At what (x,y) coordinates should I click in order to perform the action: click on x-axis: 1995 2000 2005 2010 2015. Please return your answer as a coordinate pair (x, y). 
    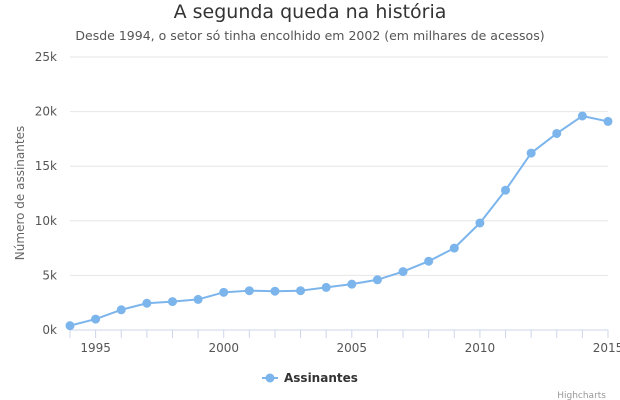
    Looking at the image, I should click on (344, 342).